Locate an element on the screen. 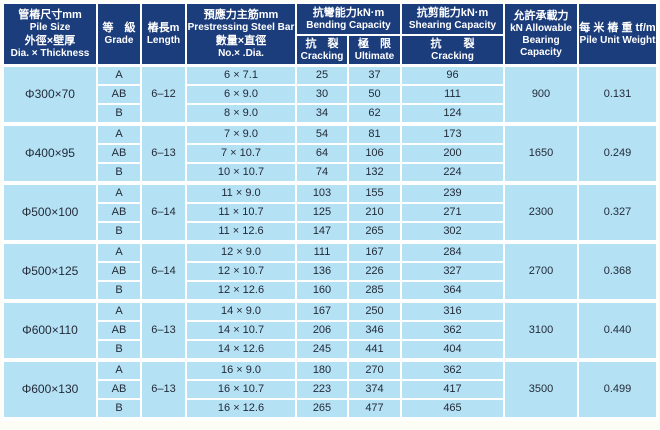  table-row: AB 14 × 10.7 206 346 362 is located at coordinates (330, 330).